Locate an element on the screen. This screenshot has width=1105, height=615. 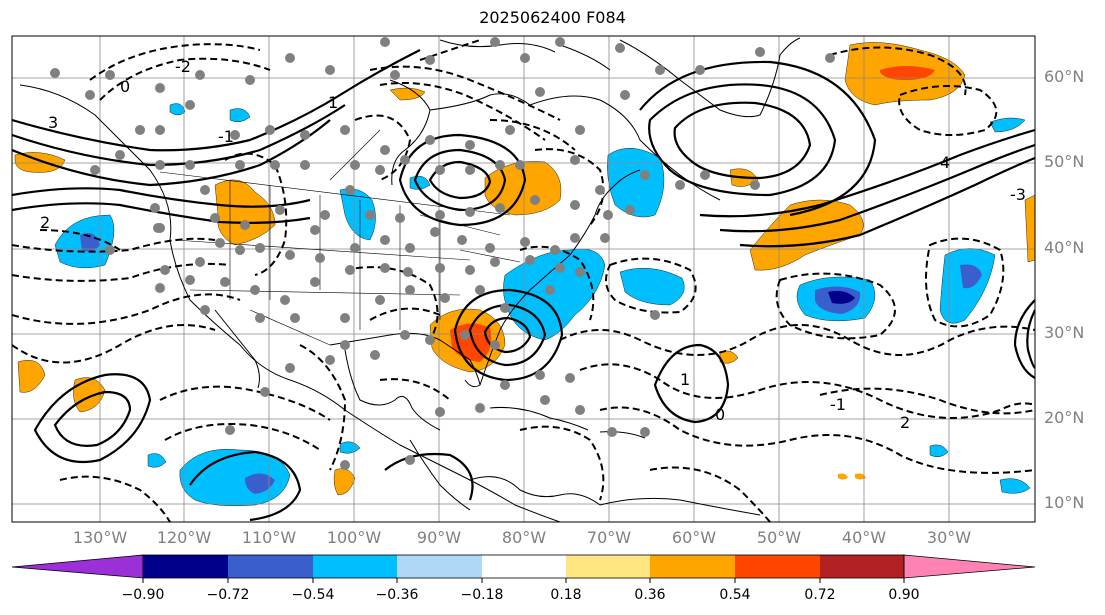
shade-red-atl-north is located at coordinates (907, 73).